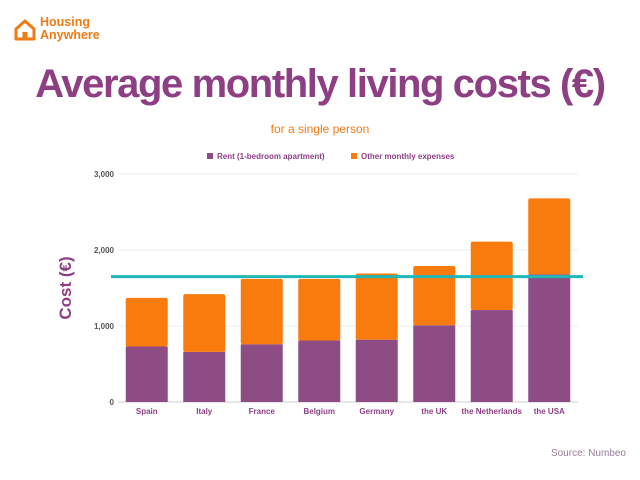  What do you see at coordinates (320, 129) in the screenshot?
I see `page-subtitle: for a single person` at bounding box center [320, 129].